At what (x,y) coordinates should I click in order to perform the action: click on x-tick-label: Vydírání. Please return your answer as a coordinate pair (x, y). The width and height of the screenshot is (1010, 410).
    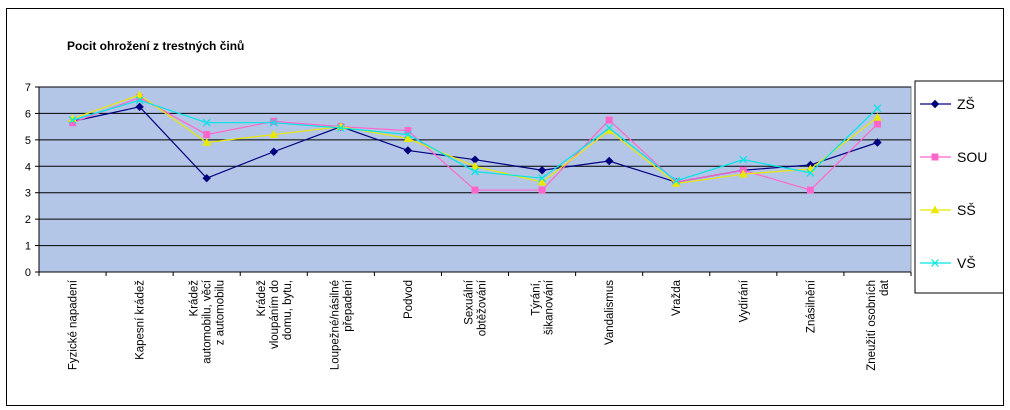
    Looking at the image, I should click on (744, 300).